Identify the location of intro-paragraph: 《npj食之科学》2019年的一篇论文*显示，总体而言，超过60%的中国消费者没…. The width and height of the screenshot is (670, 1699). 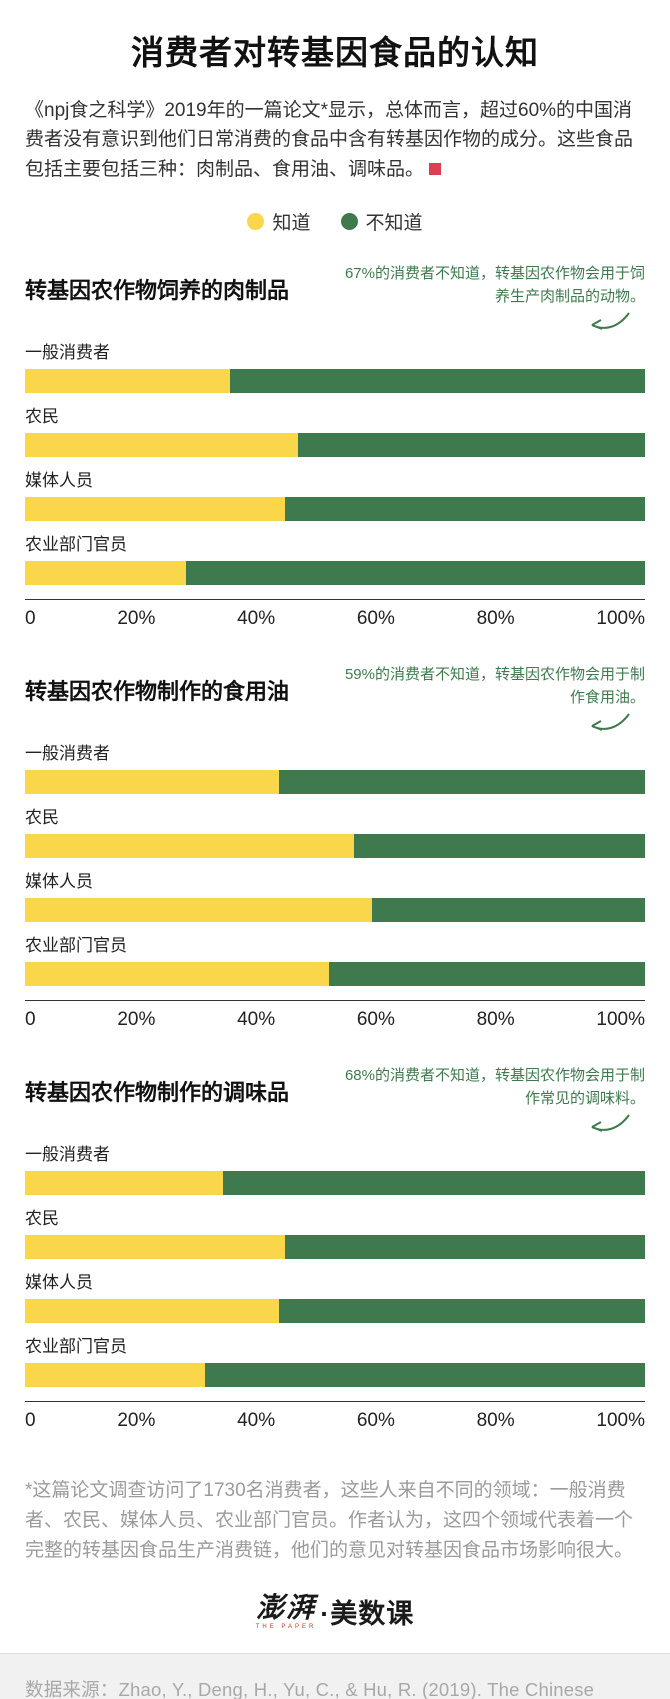
(335, 140).